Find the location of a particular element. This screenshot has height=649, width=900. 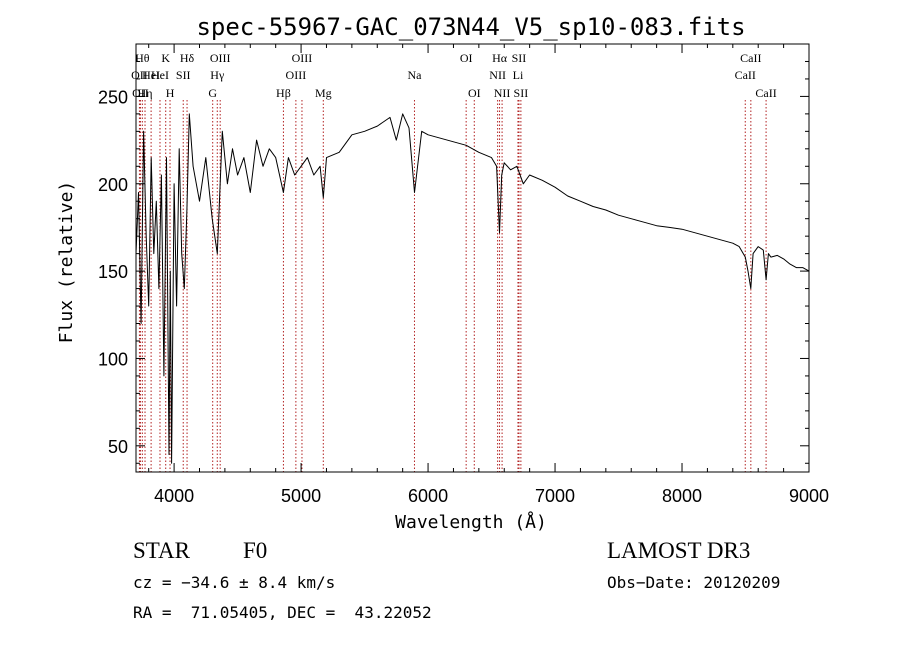

line-label: OII is located at coordinates (139, 75).